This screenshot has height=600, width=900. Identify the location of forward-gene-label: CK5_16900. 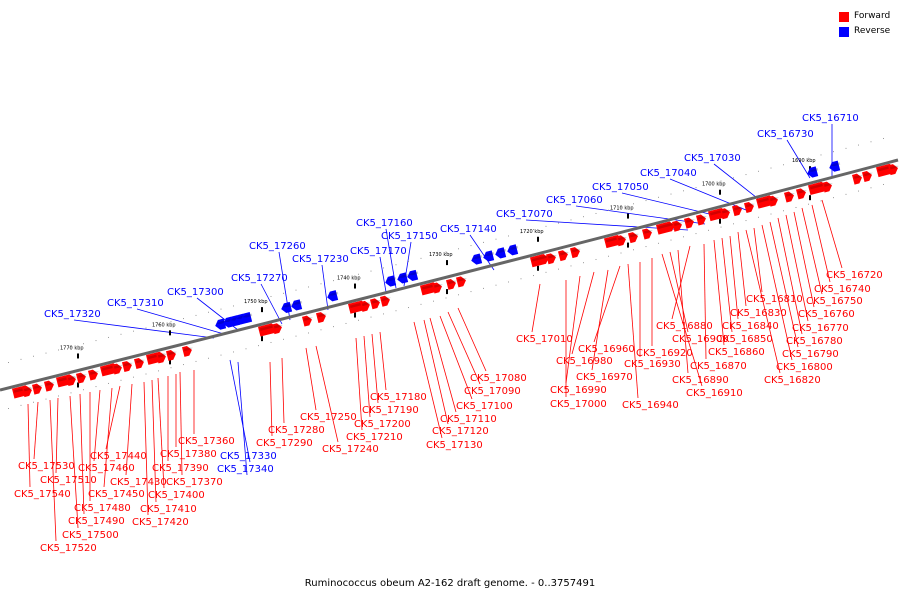
(700, 339).